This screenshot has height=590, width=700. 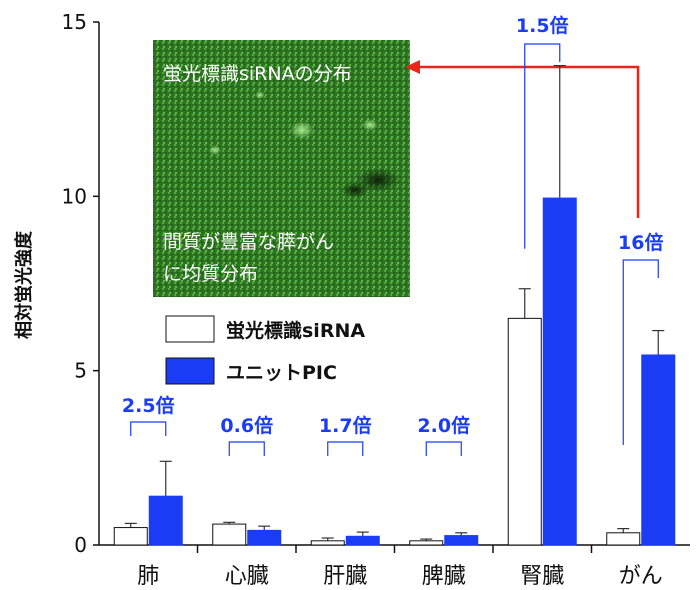 What do you see at coordinates (443, 425) in the screenshot?
I see `ratio-label: 2.0倍` at bounding box center [443, 425].